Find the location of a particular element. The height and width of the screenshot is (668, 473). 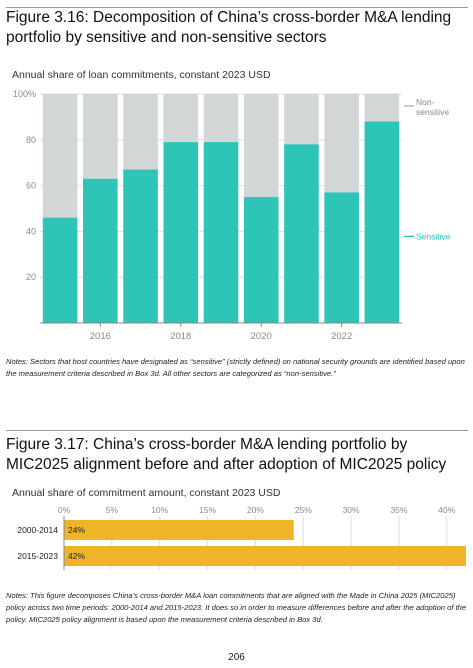

x-tick-label: 2016 is located at coordinates (100, 336).